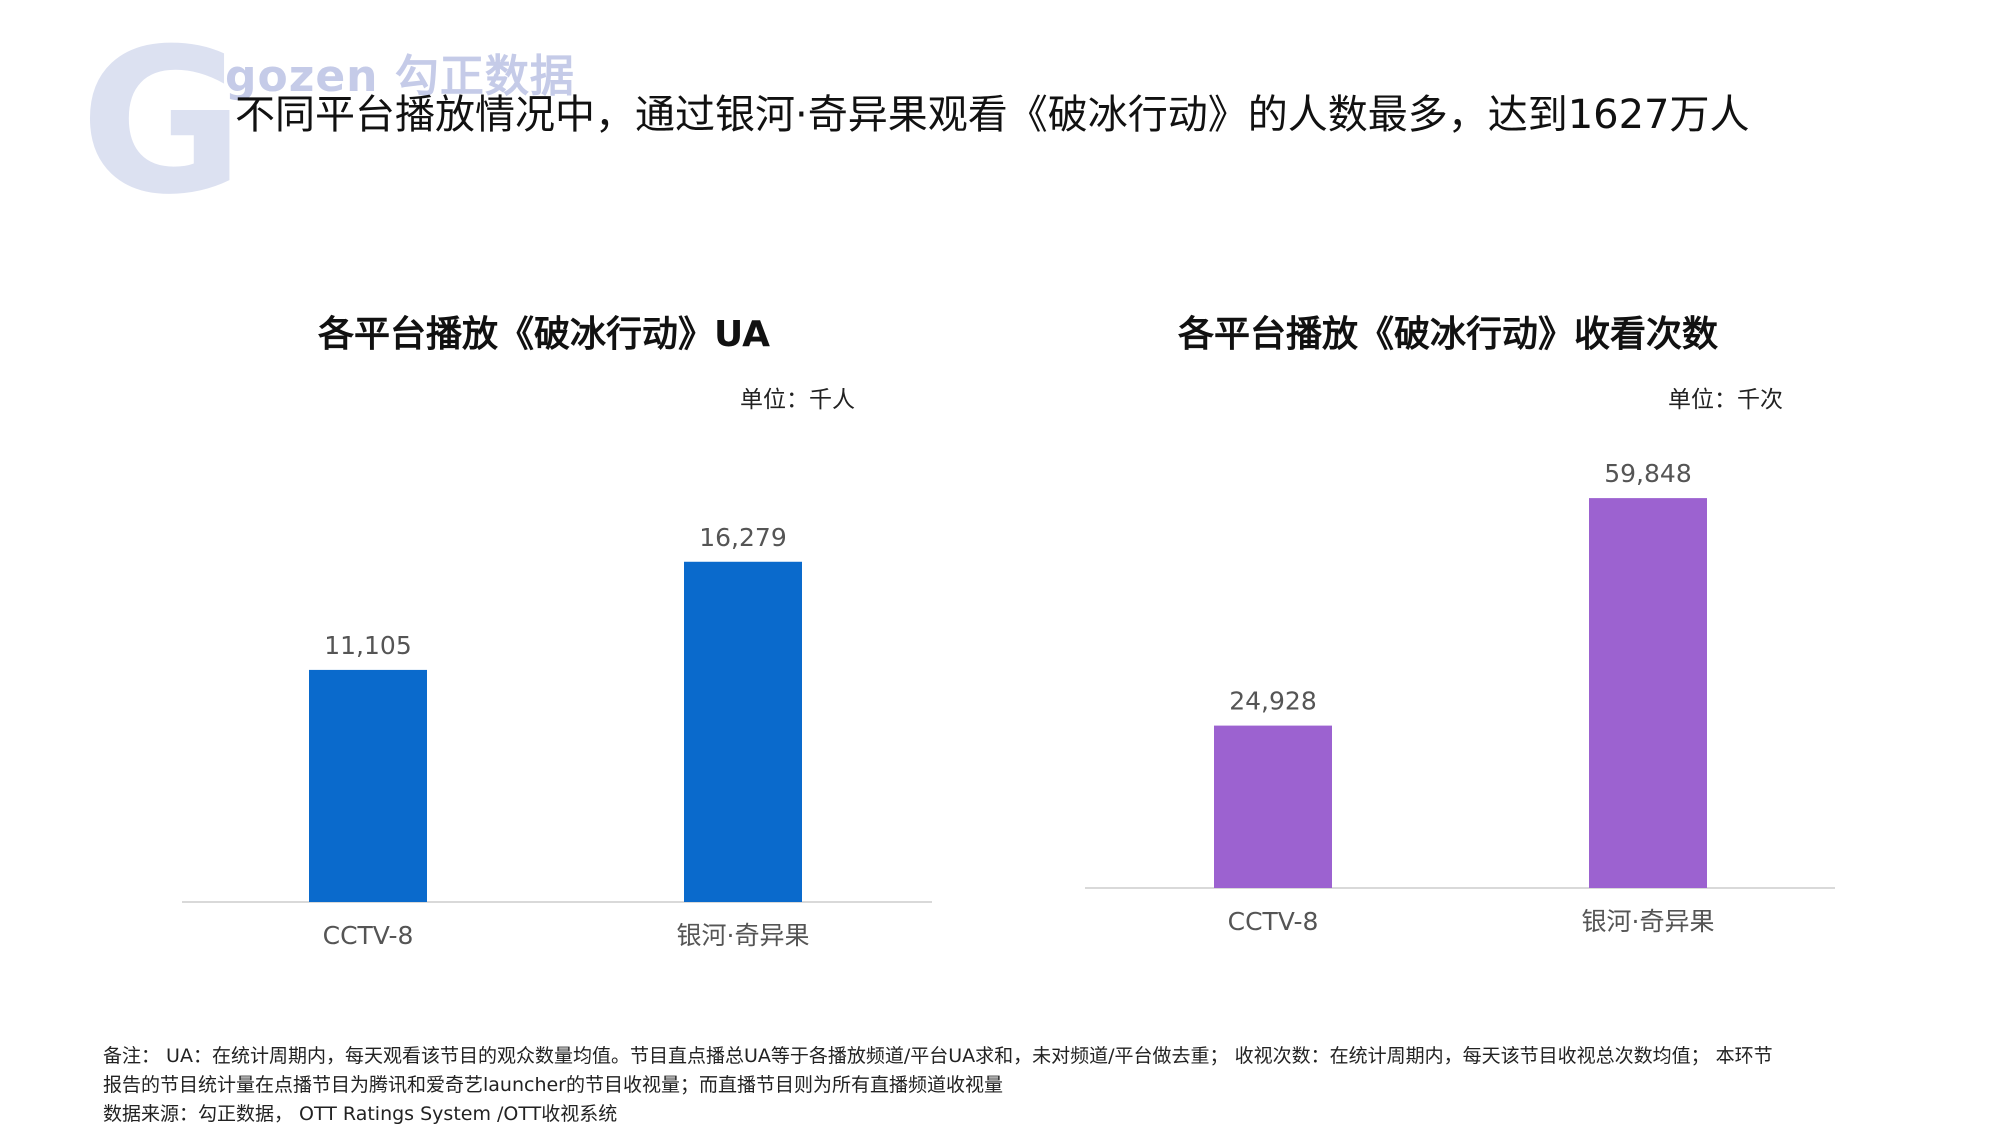  I want to click on views-value-label: 24,928, so click(1272, 701).